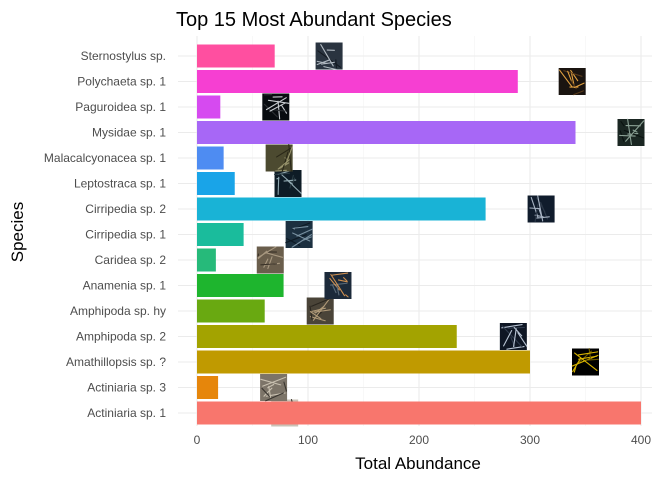 Image resolution: width=672 pixels, height=480 pixels. What do you see at coordinates (125, 235) in the screenshot?
I see `y-tick-label: Cirripedia sp. 1` at bounding box center [125, 235].